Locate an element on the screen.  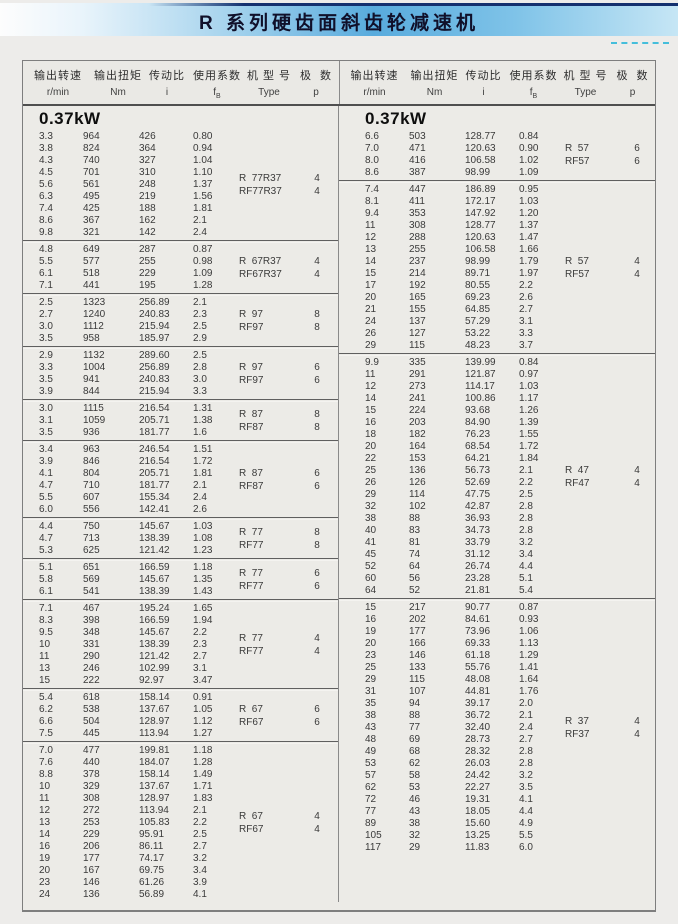
cell-output-speed: 5.8 is located at coordinates (46, 579).